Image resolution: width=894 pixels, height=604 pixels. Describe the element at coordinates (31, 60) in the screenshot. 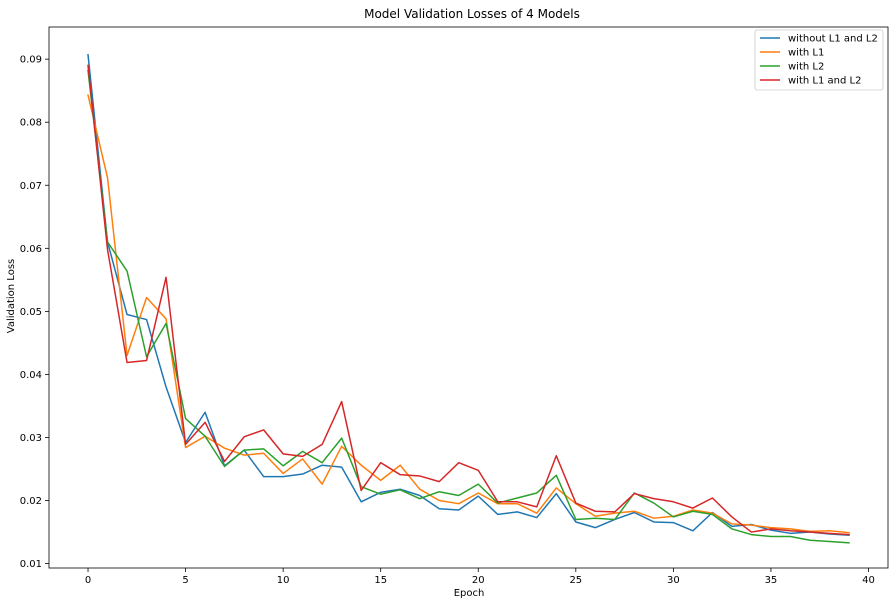

I see `y-tick-label: 0.09` at that location.